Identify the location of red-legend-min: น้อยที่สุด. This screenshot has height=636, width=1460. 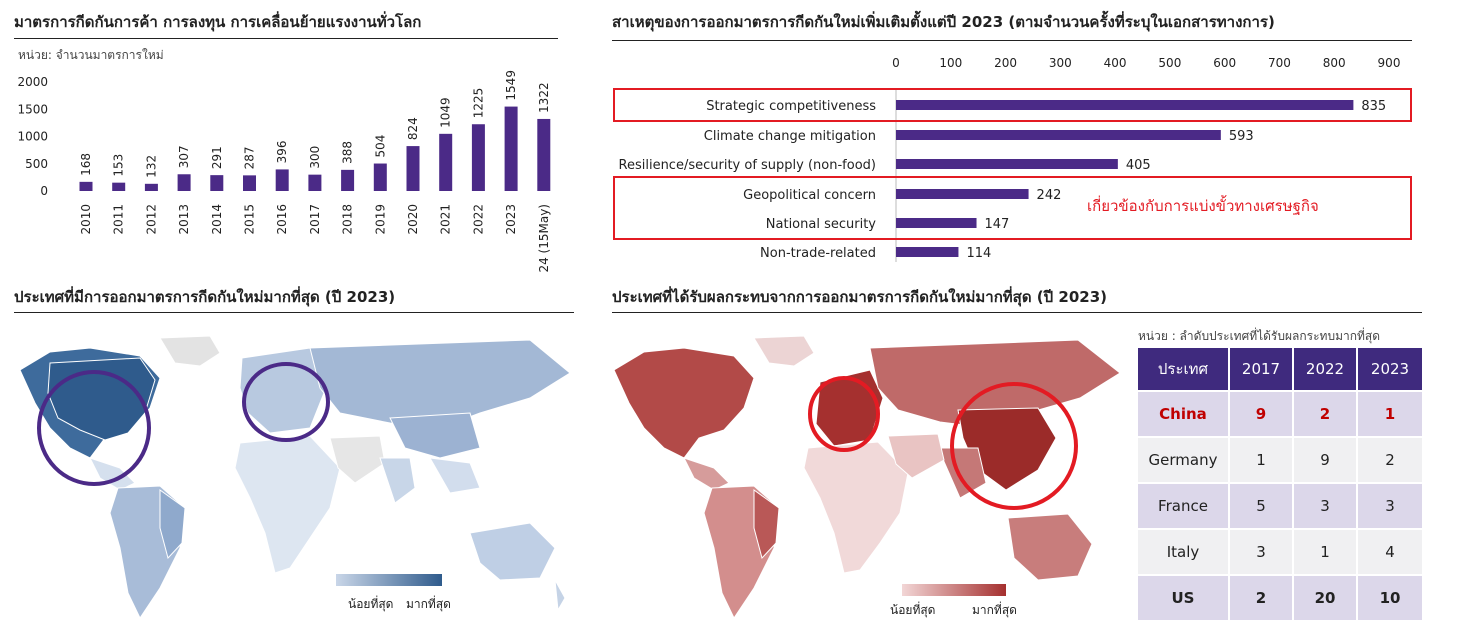
(912, 609).